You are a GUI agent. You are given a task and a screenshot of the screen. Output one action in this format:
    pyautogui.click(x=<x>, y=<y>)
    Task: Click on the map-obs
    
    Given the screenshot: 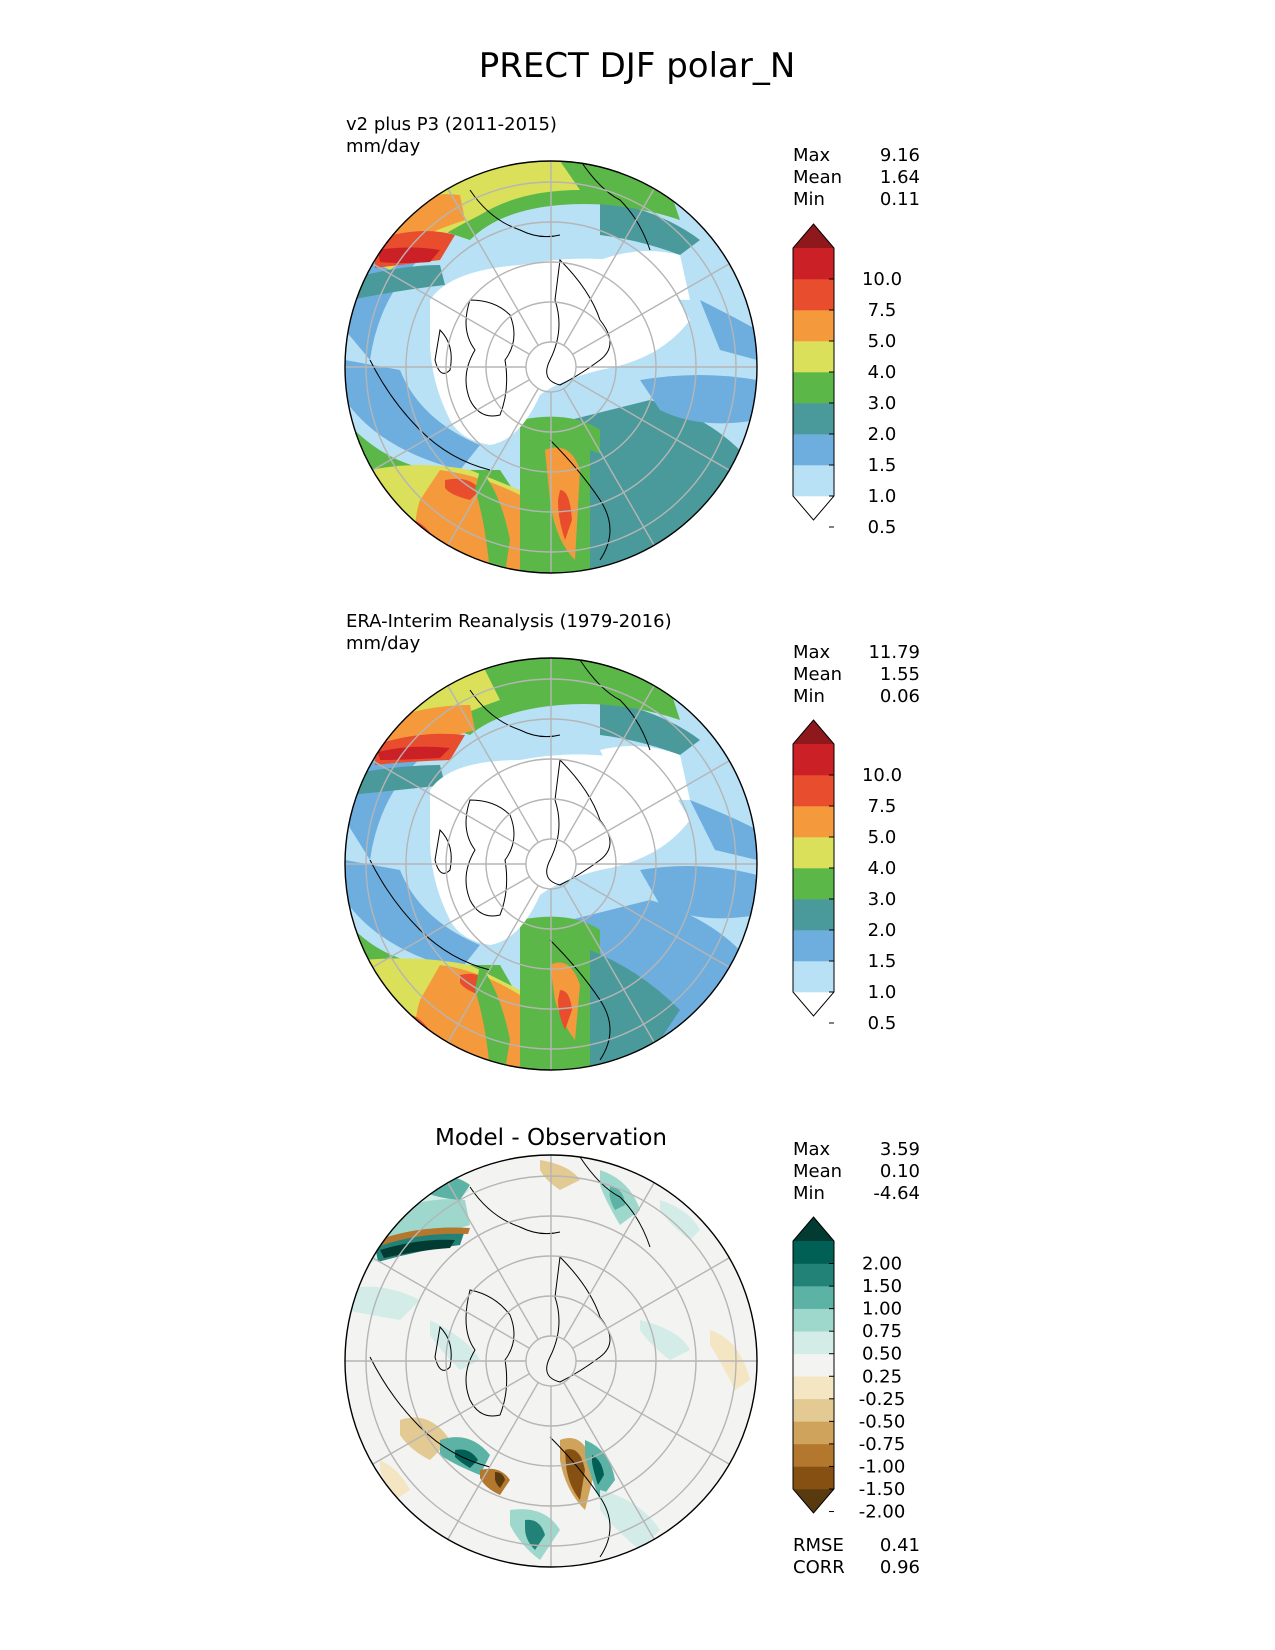 What is the action you would take?
    pyautogui.click(x=551, y=864)
    